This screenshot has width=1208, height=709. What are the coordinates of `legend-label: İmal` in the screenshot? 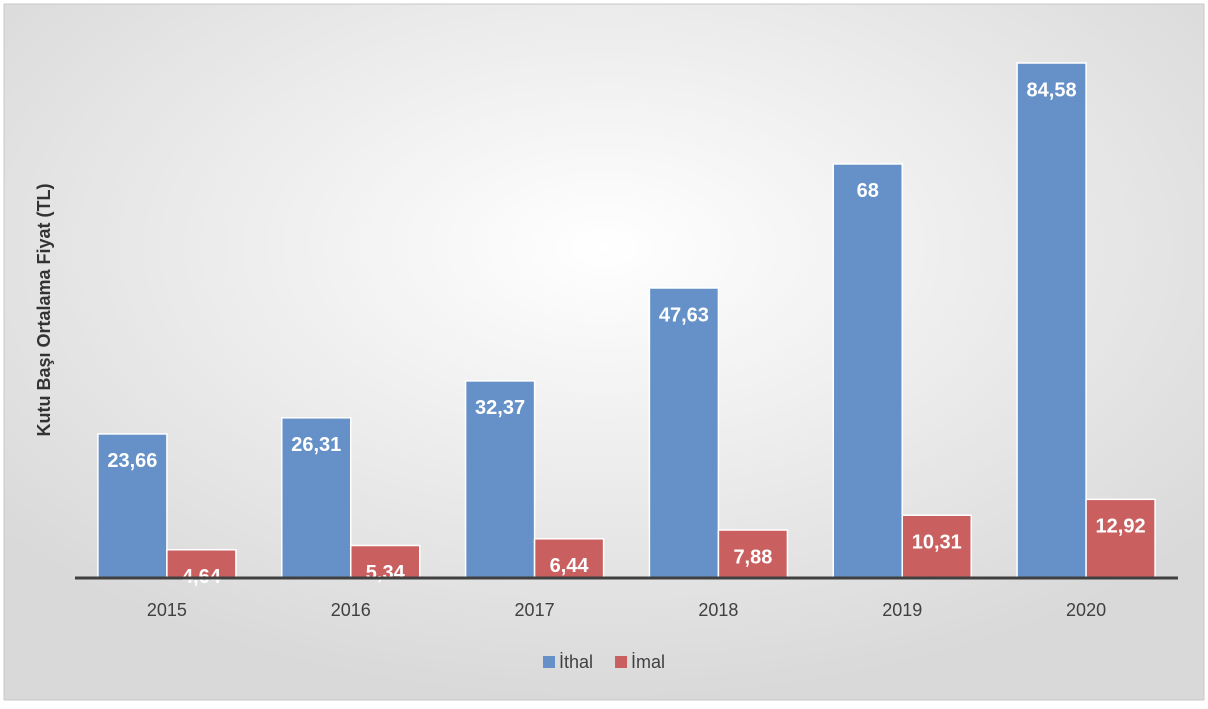 It's located at (648, 662).